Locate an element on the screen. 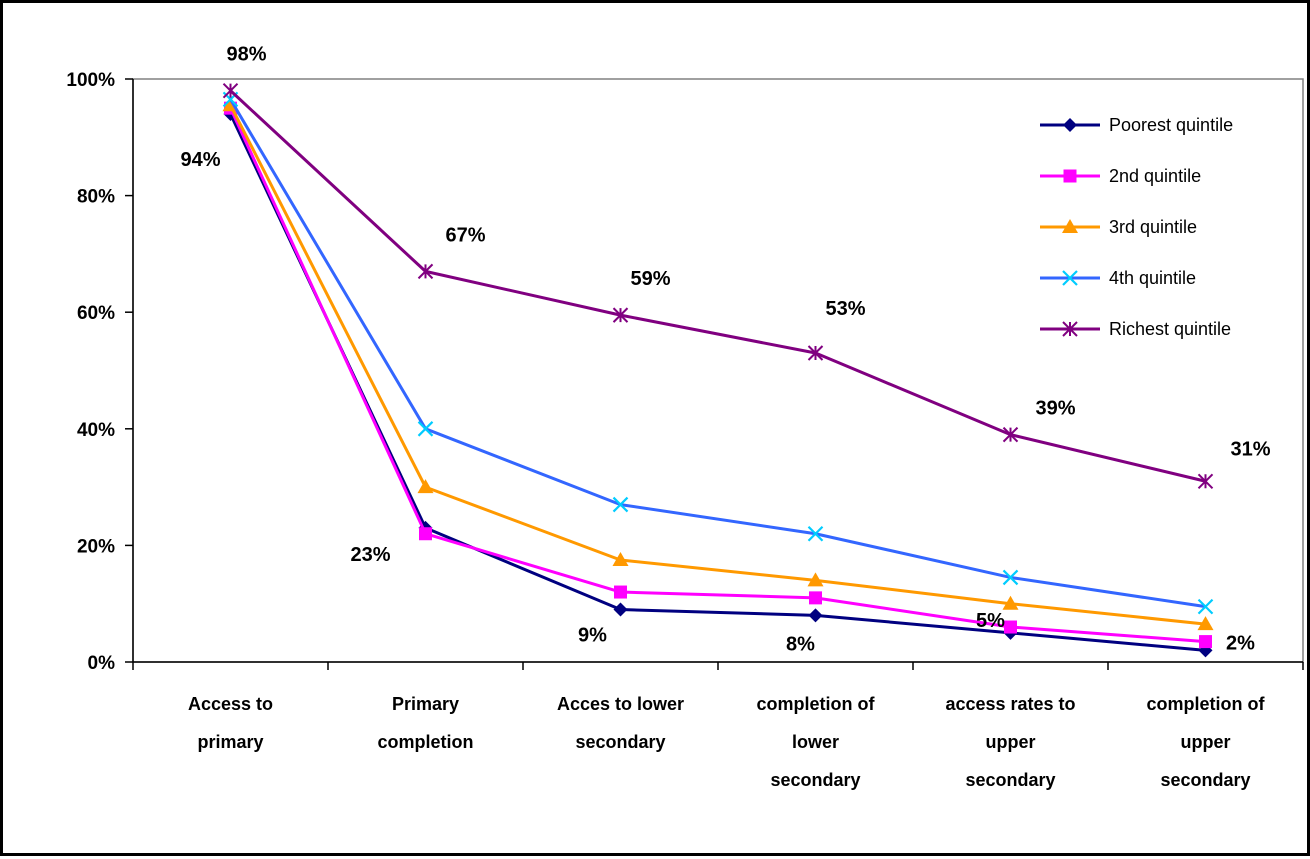 The image size is (1310, 859). y-tick-label: 80% is located at coordinates (96, 197).